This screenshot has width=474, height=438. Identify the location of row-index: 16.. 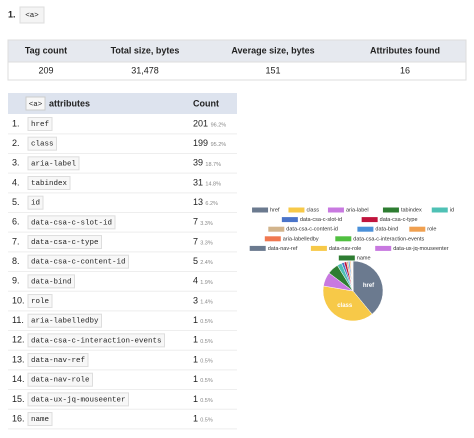
(18, 418).